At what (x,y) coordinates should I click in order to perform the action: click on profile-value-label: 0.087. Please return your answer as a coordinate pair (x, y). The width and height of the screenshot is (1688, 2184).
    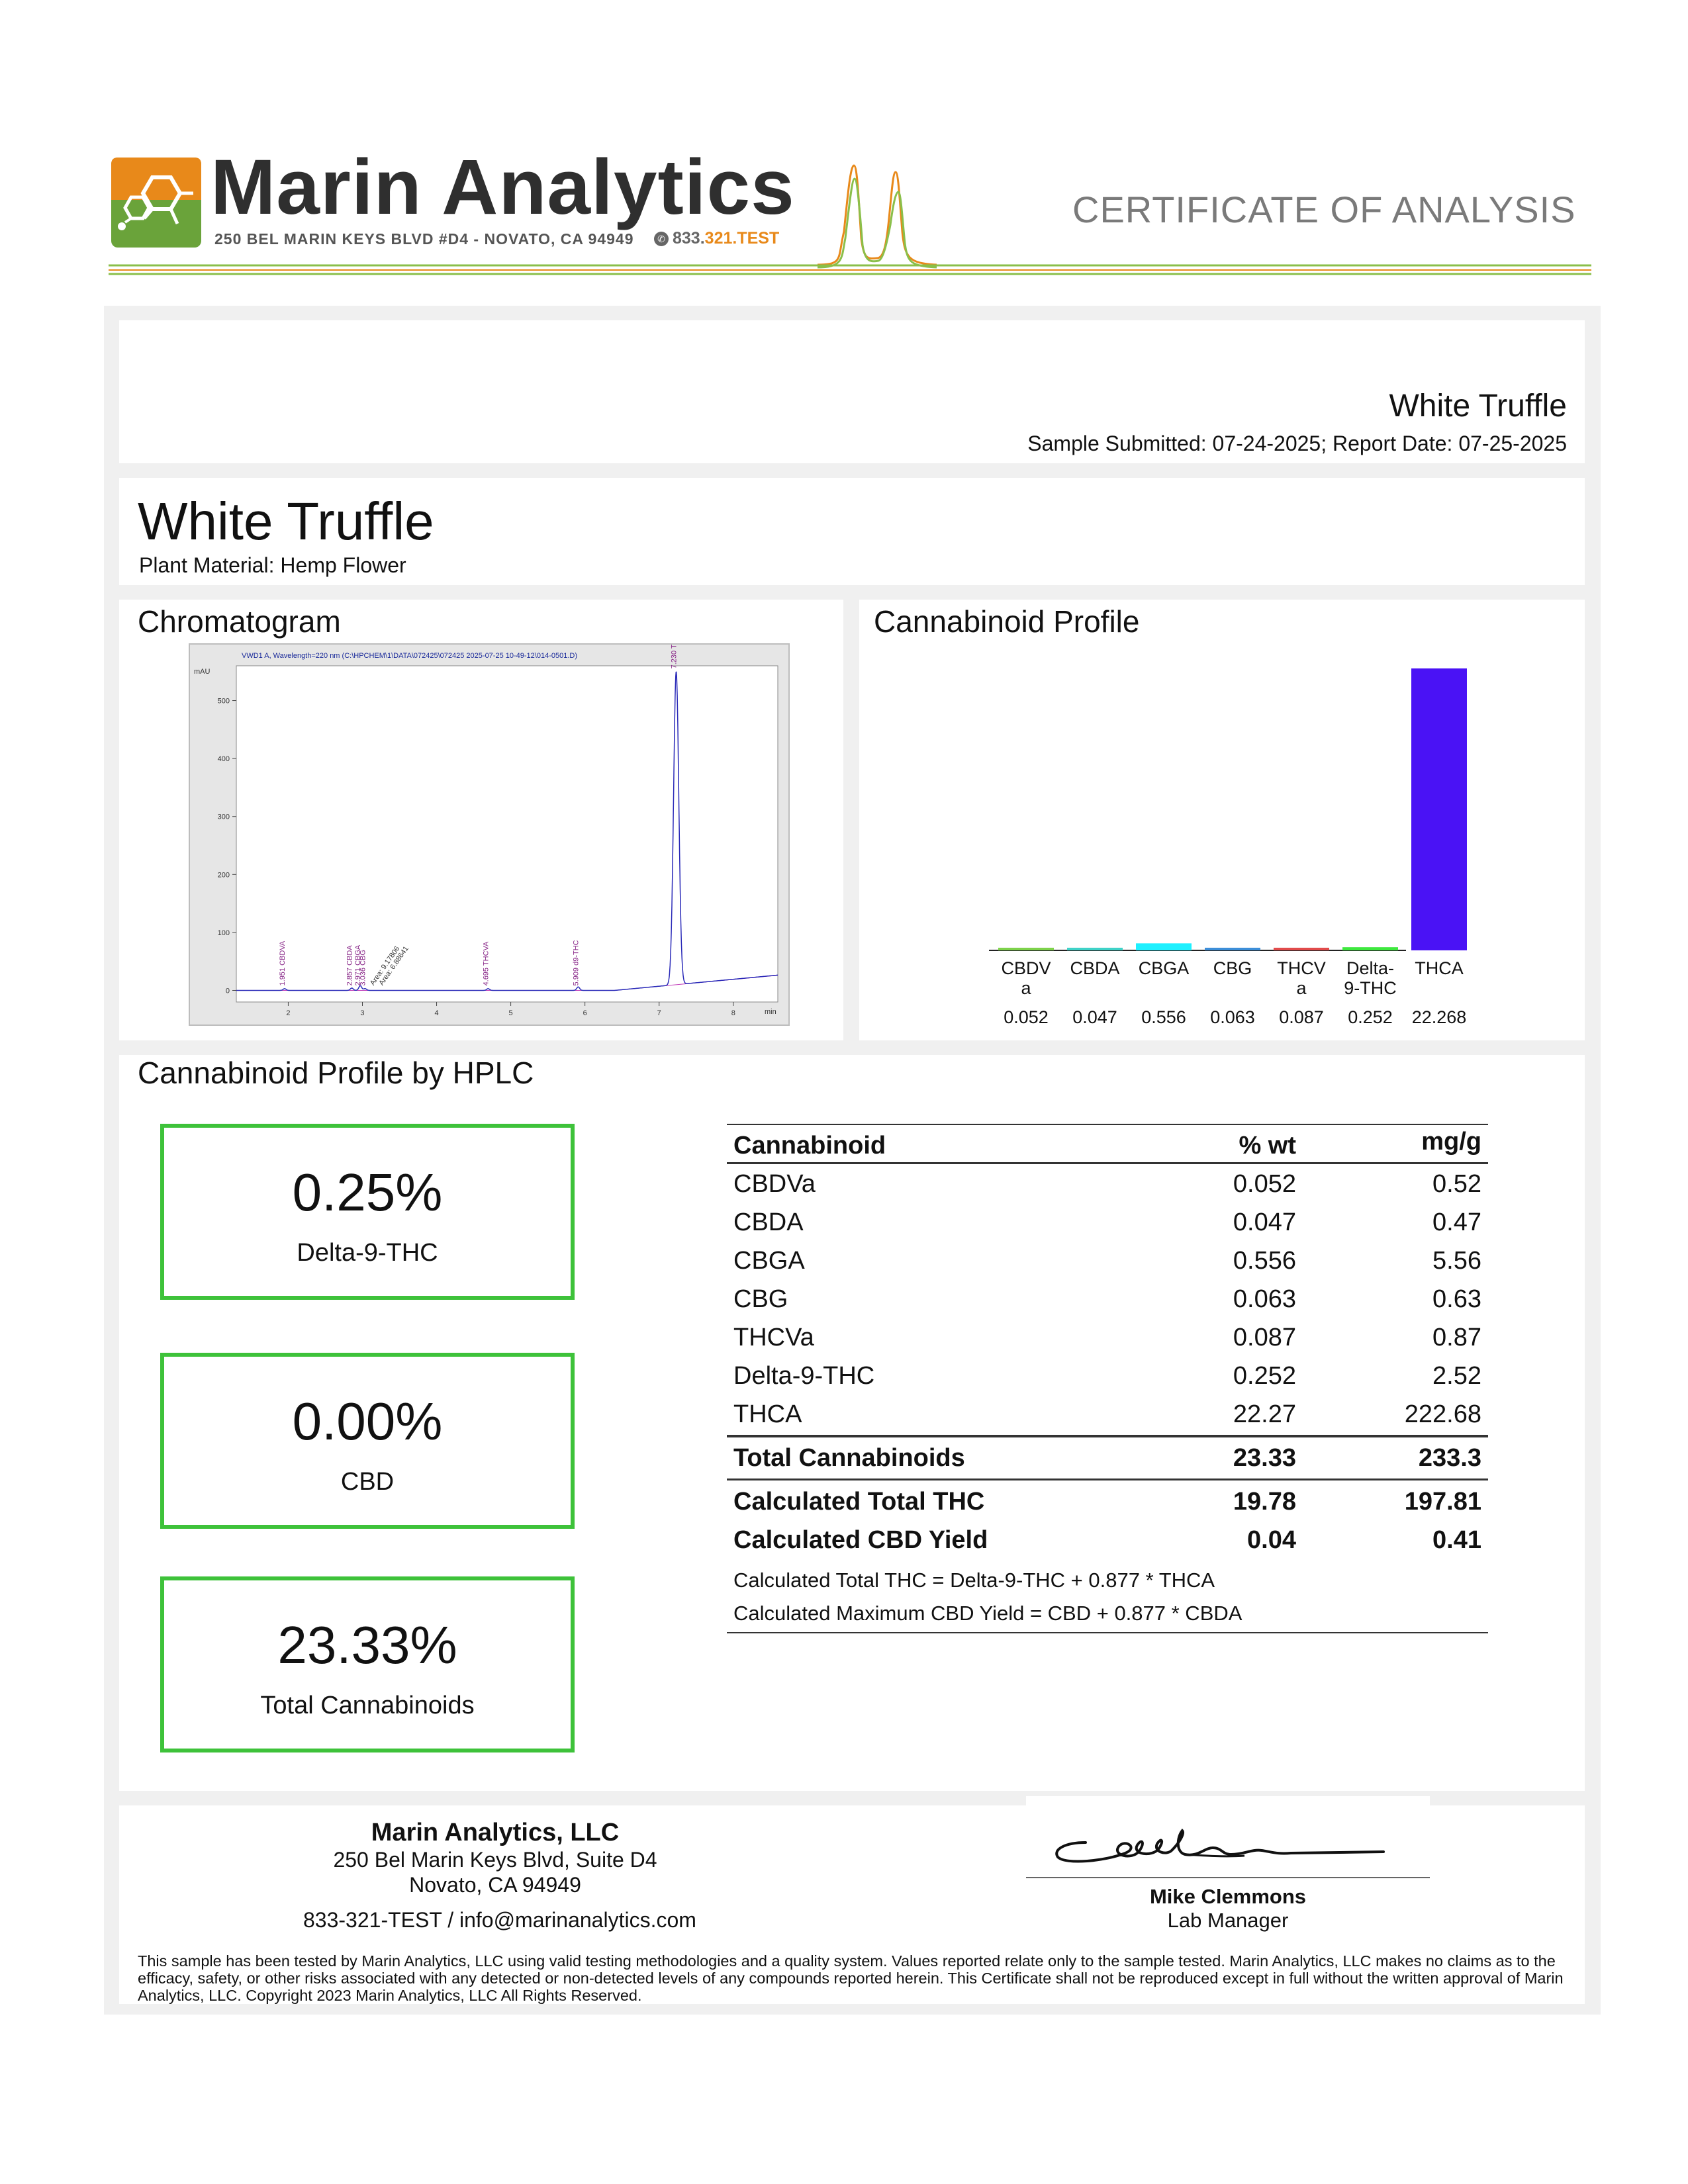
    Looking at the image, I should click on (1301, 1017).